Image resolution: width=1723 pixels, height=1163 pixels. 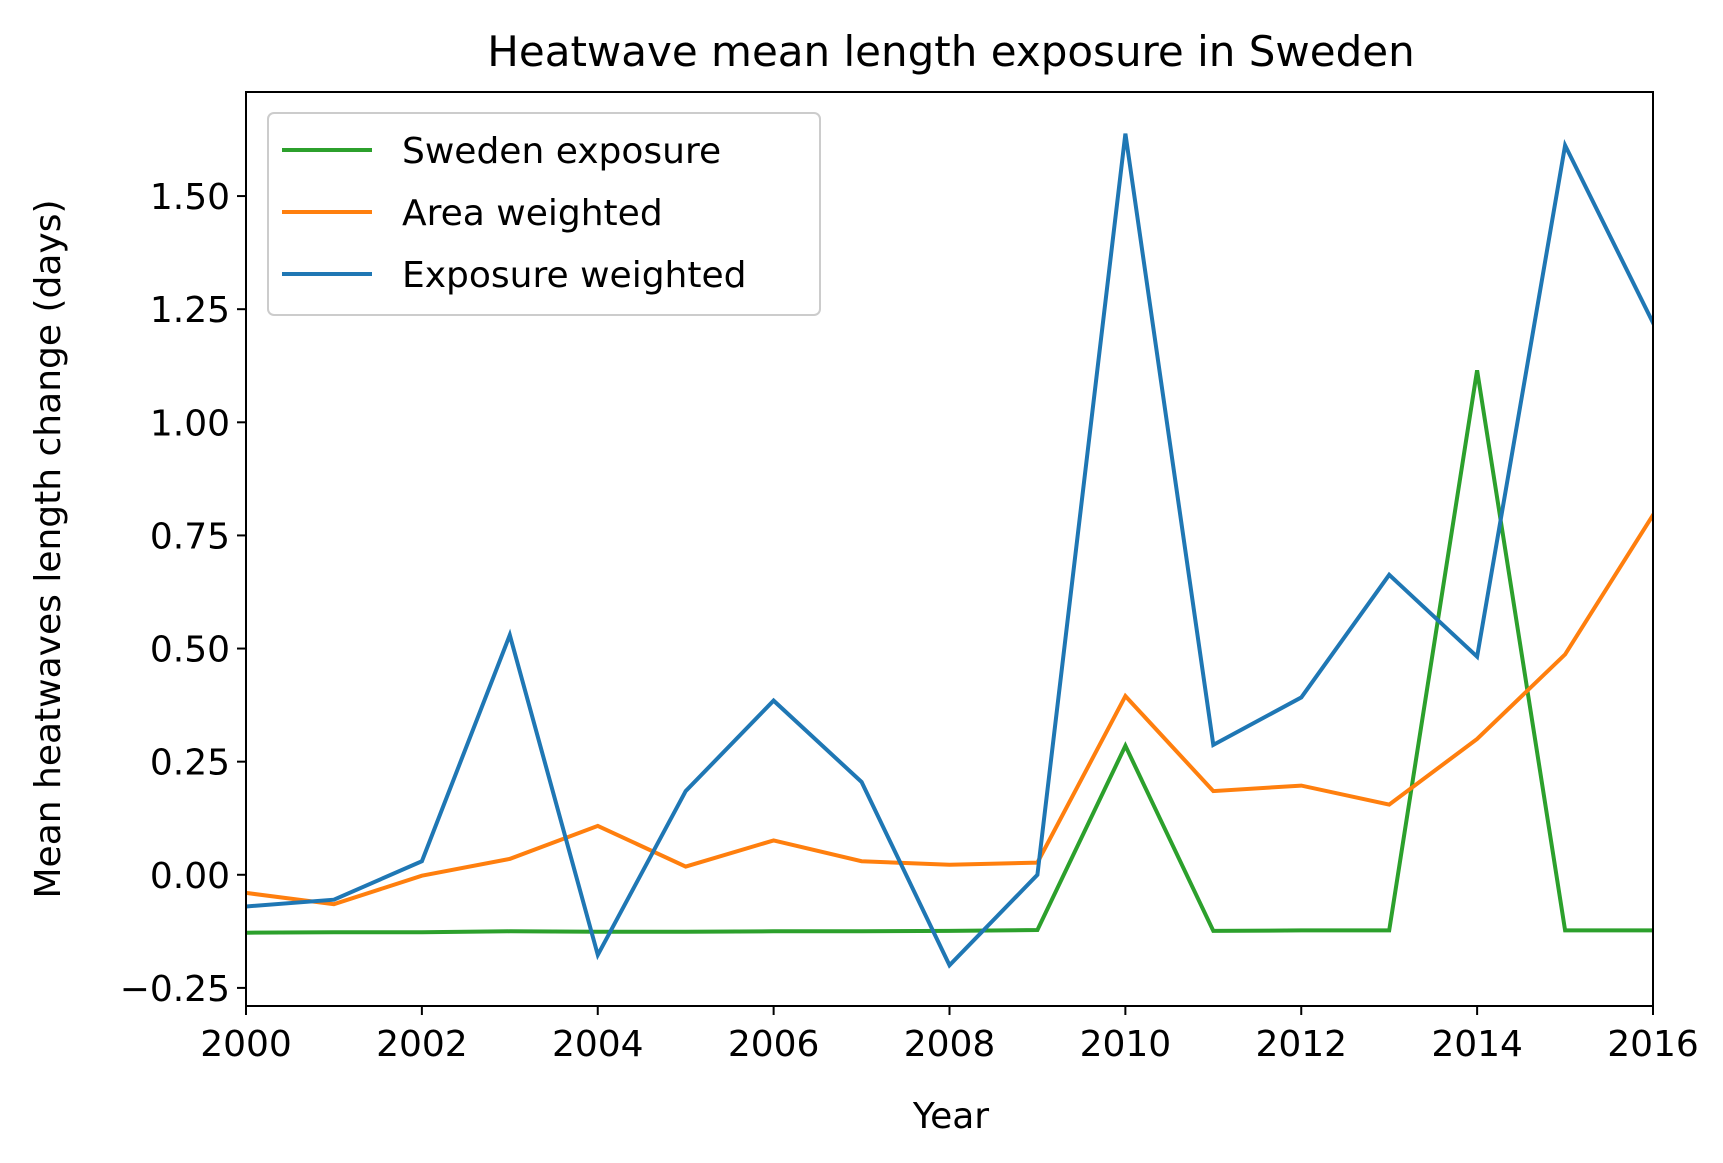 What do you see at coordinates (190, 197) in the screenshot?
I see `y-tick-label: 1.50` at bounding box center [190, 197].